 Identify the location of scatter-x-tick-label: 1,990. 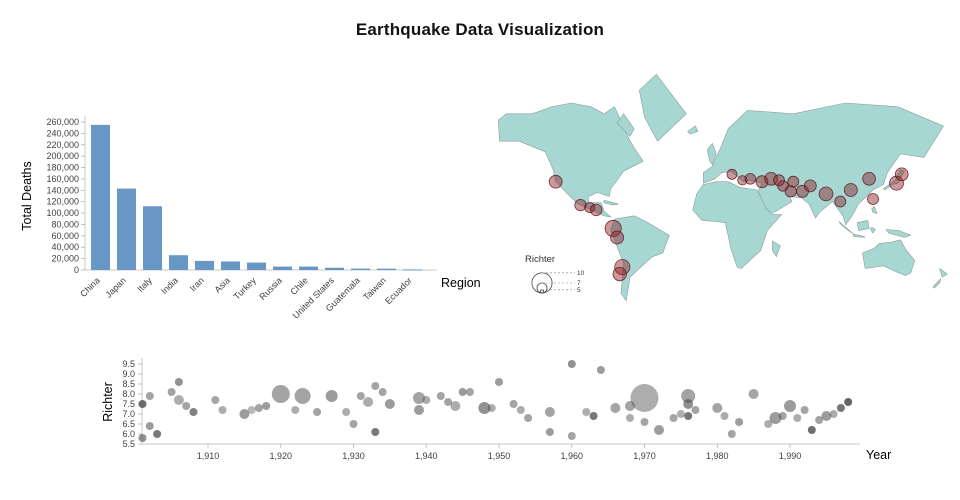
(790, 456).